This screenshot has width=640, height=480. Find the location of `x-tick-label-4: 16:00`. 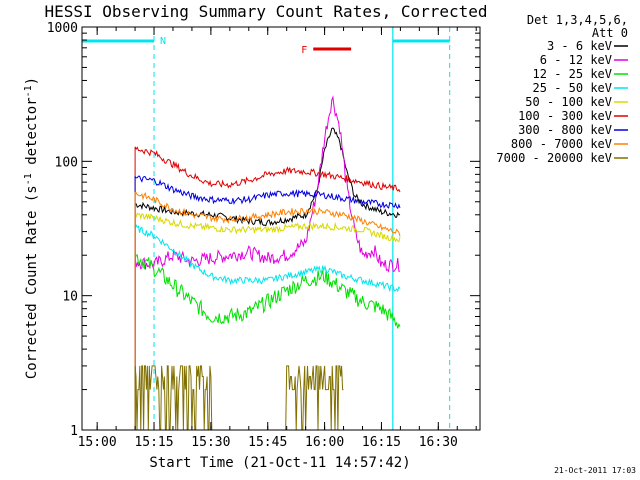

x-tick-label-4: 16:00 is located at coordinates (324, 442).